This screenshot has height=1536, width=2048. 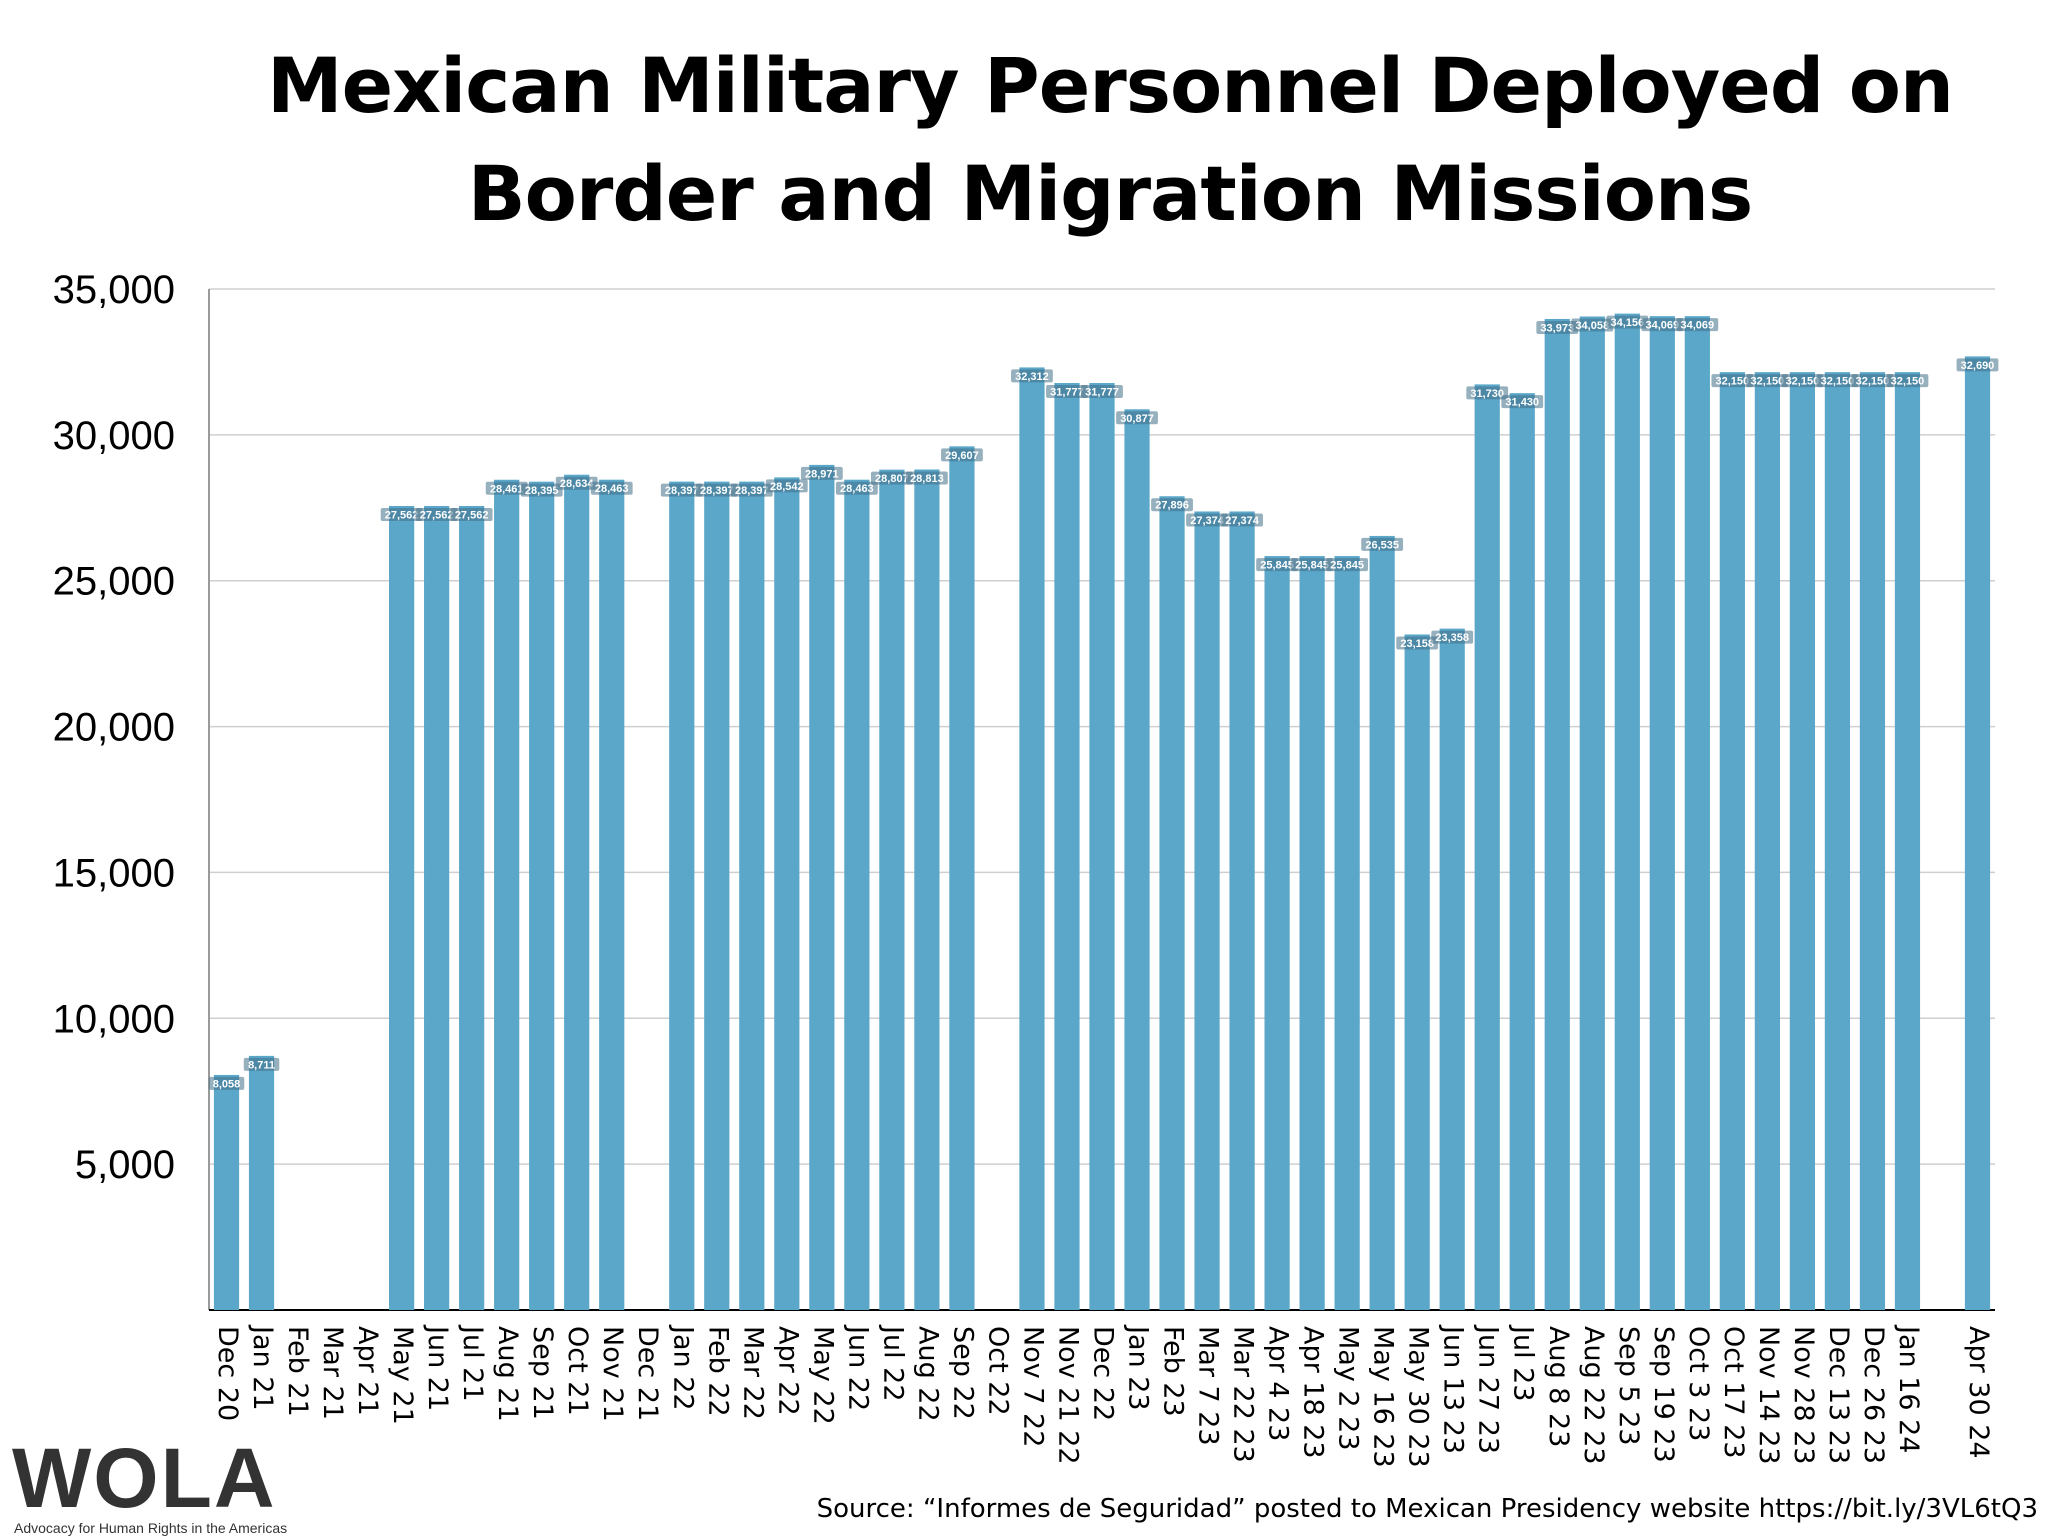 What do you see at coordinates (1313, 1392) in the screenshot?
I see `x-tick-label: Apr 18 23` at bounding box center [1313, 1392].